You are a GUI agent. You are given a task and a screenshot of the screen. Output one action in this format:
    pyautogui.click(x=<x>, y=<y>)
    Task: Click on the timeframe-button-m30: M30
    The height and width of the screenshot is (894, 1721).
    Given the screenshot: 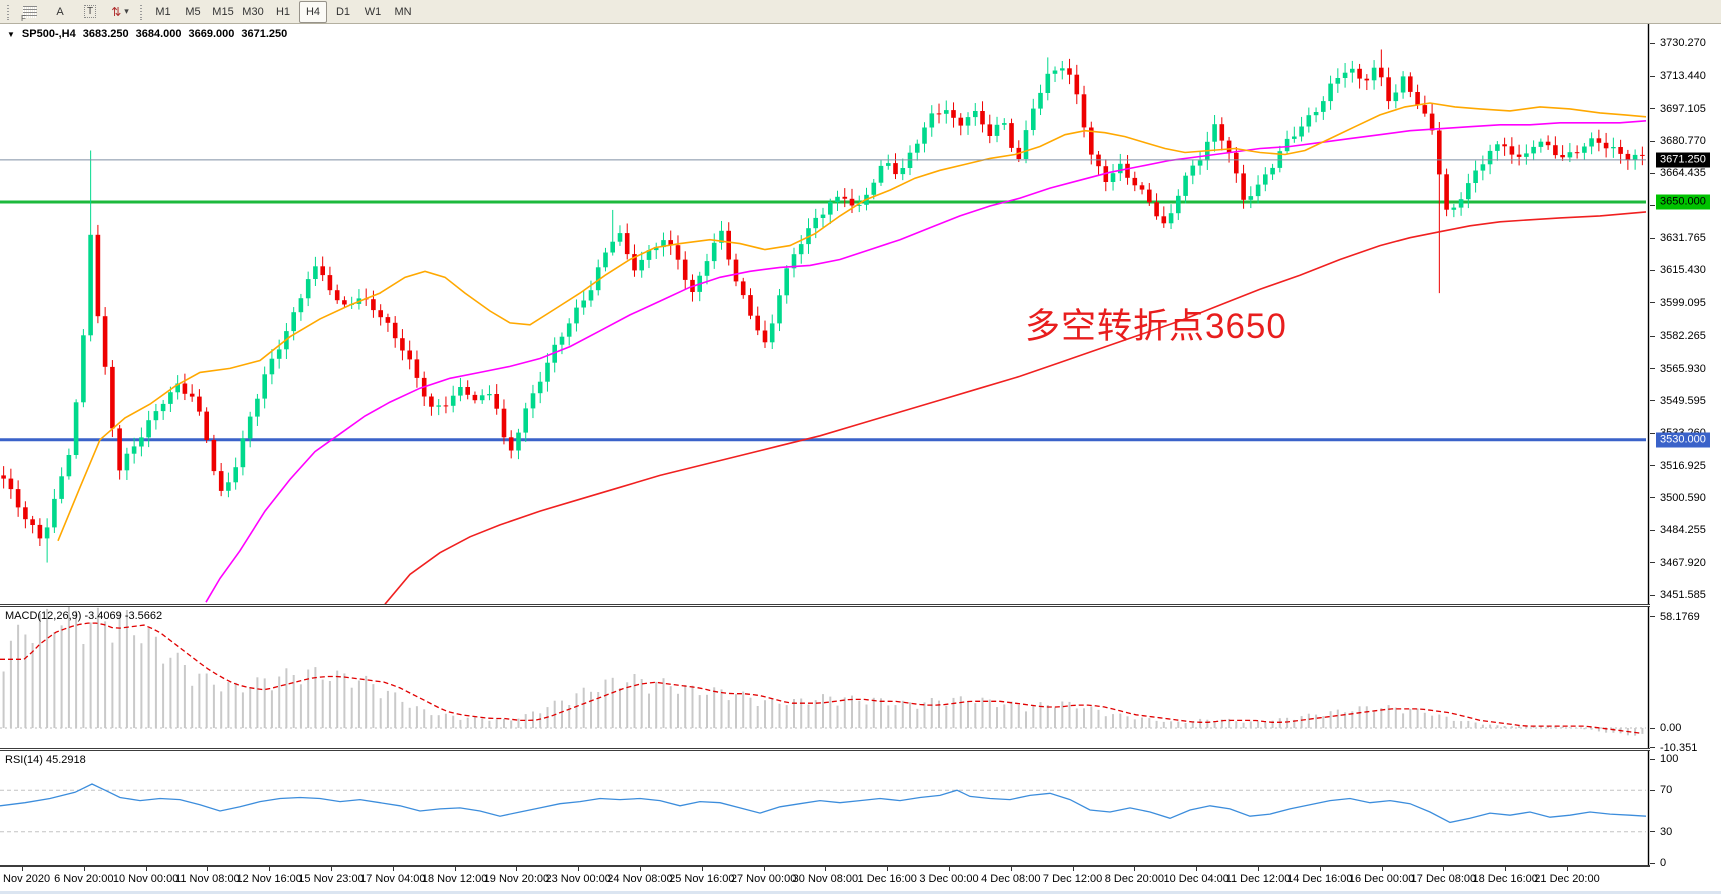 What is the action you would take?
    pyautogui.click(x=253, y=11)
    